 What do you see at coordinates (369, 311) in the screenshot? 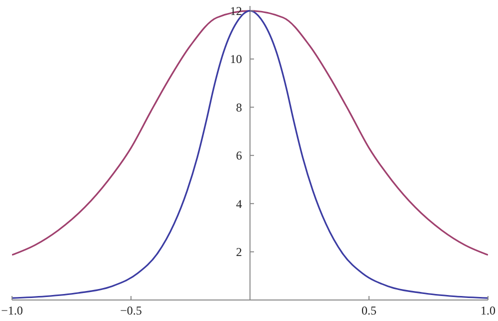
I see `x-tick-label: 0.5` at bounding box center [369, 311].